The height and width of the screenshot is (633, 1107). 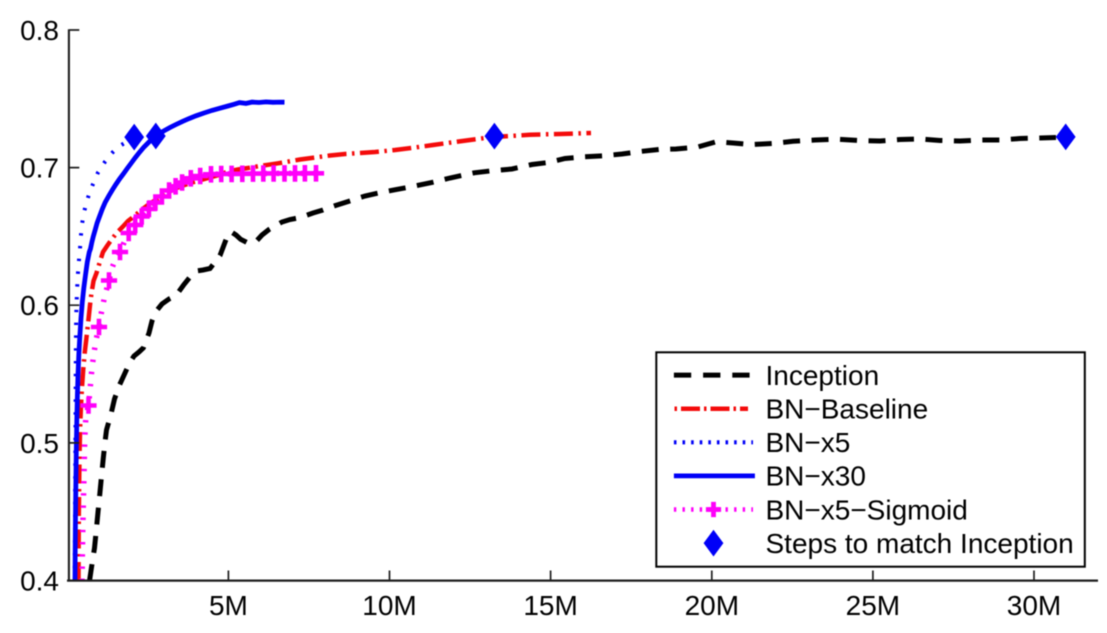 What do you see at coordinates (712, 605) in the screenshot?
I see `svg-text: 20M` at bounding box center [712, 605].